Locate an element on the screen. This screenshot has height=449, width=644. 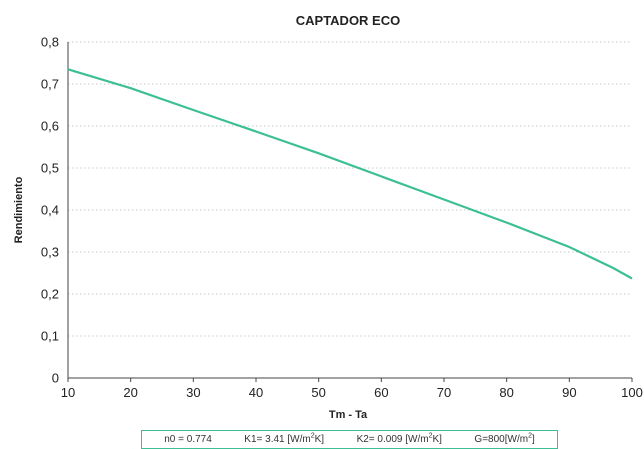
param-k2: K2= 0.009 [W/m2K] is located at coordinates (399, 438).